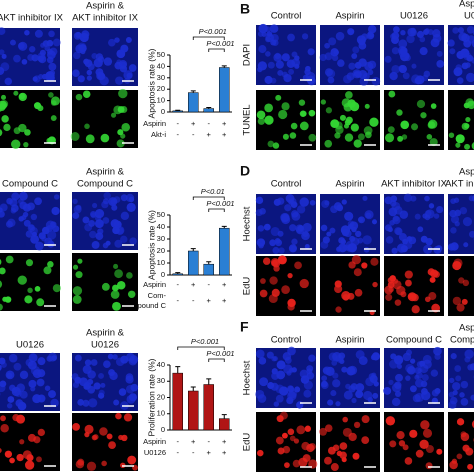 The height and width of the screenshot is (474, 474). I want to click on column-header: Aspirin &, so click(105, 172).